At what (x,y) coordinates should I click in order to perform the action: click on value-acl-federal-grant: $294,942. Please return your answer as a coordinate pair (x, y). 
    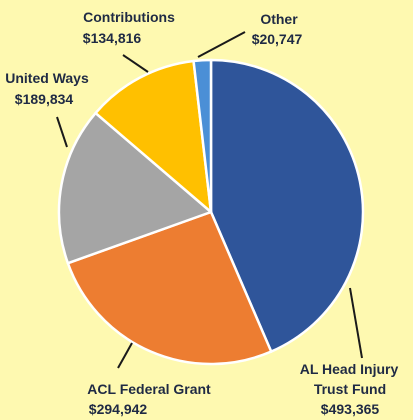
    Looking at the image, I should click on (118, 409).